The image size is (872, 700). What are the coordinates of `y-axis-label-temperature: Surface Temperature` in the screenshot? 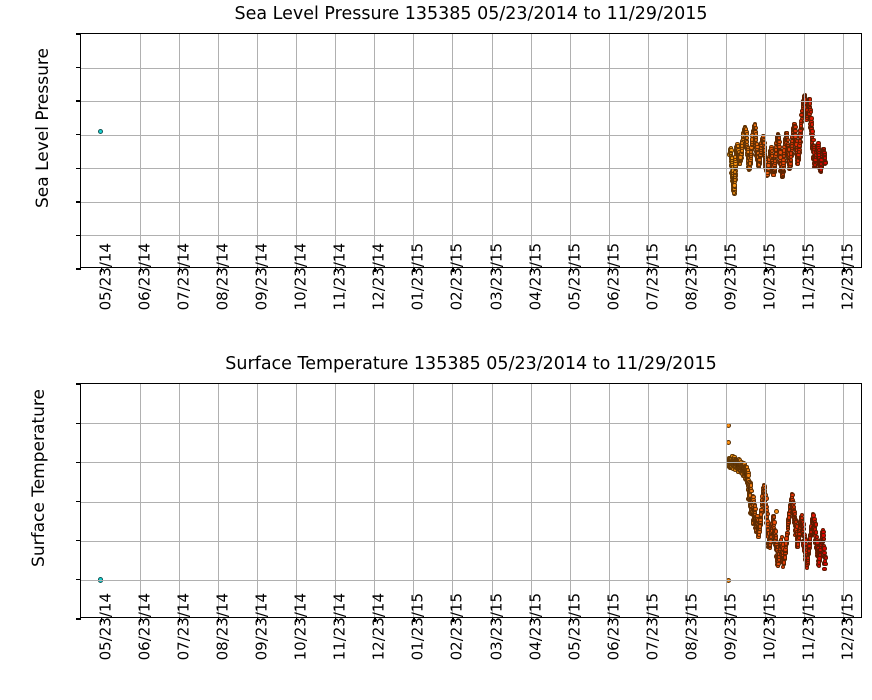 It's located at (39, 478).